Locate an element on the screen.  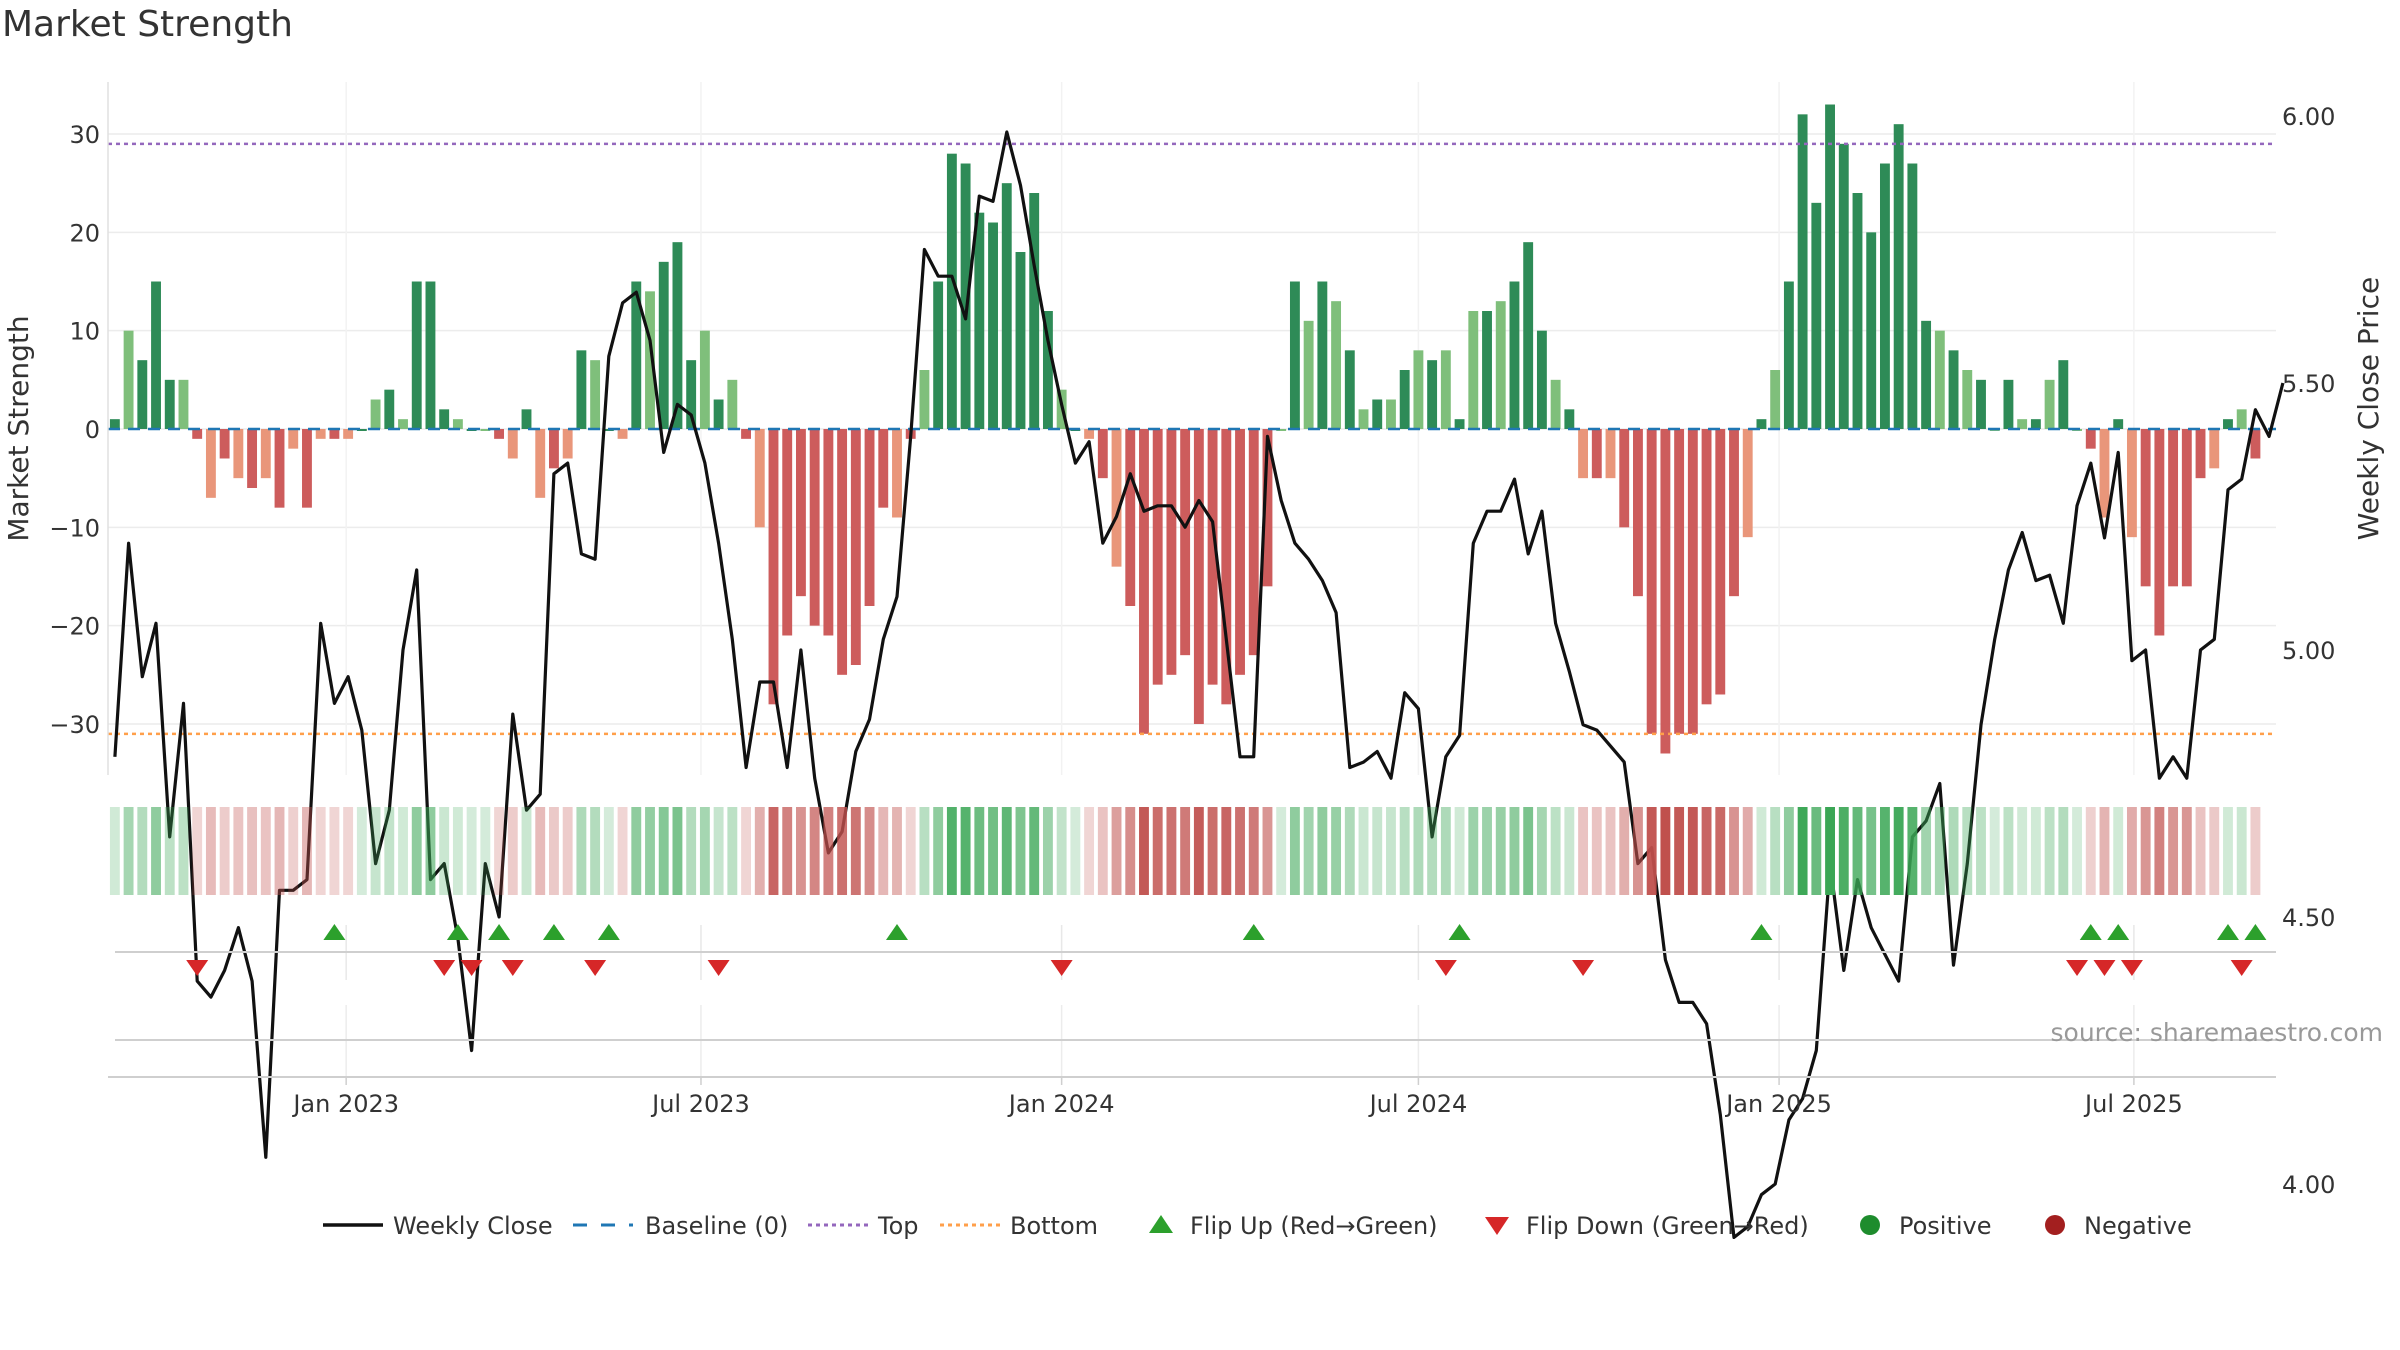
strength-heat-strip is located at coordinates (1185, 851).